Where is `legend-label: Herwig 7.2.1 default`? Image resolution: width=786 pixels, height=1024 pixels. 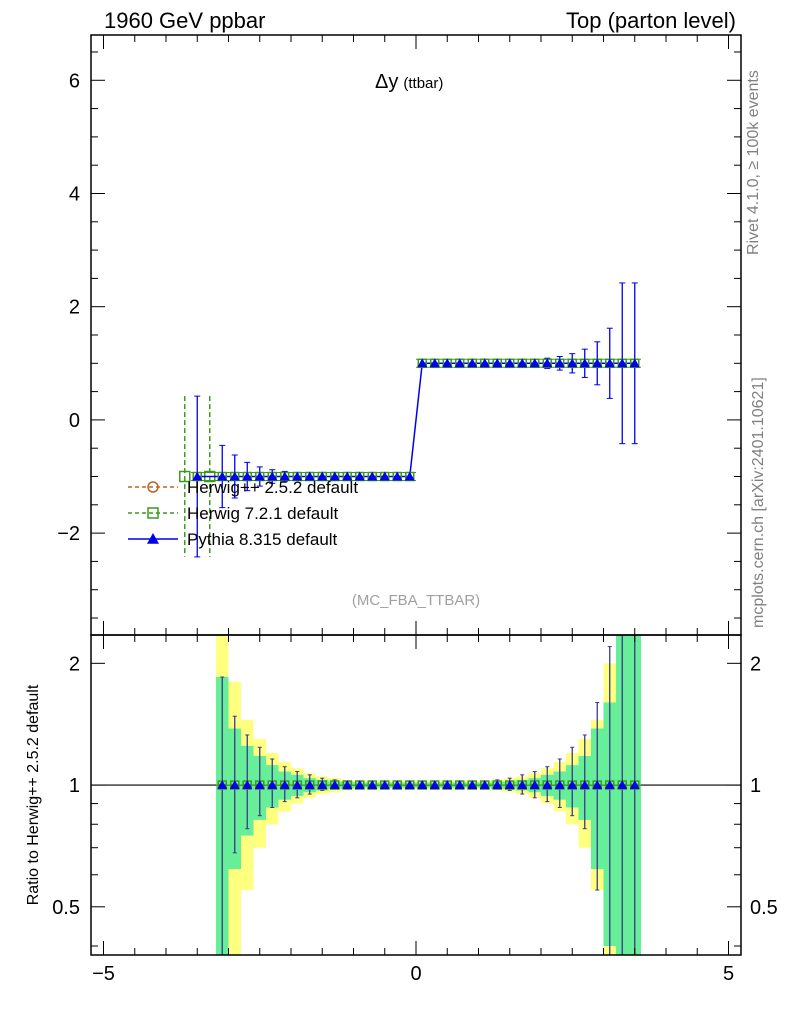 legend-label: Herwig 7.2.1 default is located at coordinates (262, 513).